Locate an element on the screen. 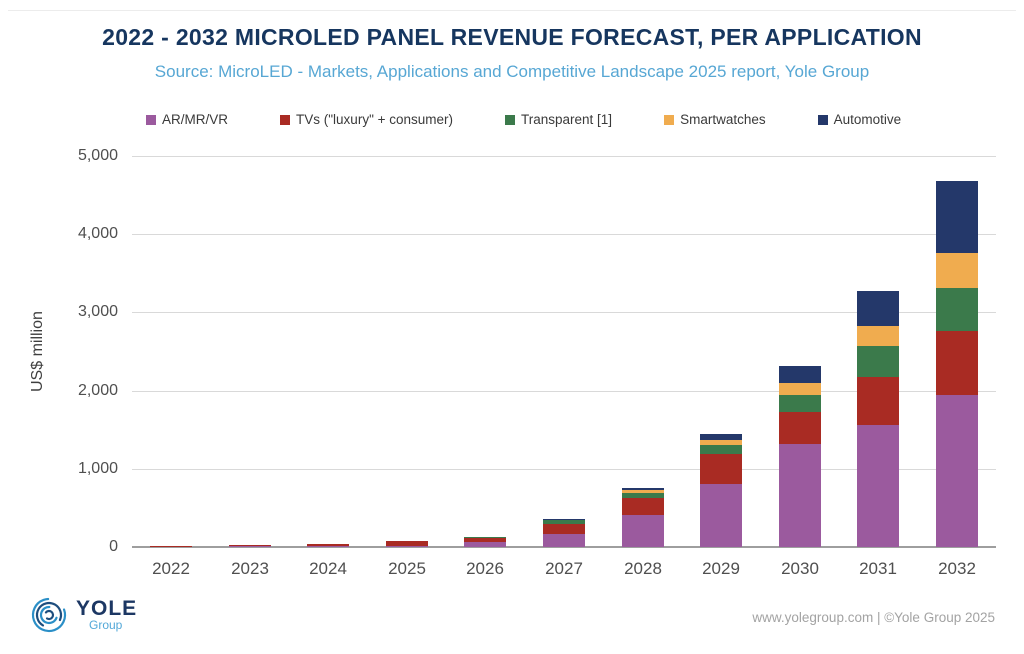  x-tick-label: 2029 is located at coordinates (721, 568).